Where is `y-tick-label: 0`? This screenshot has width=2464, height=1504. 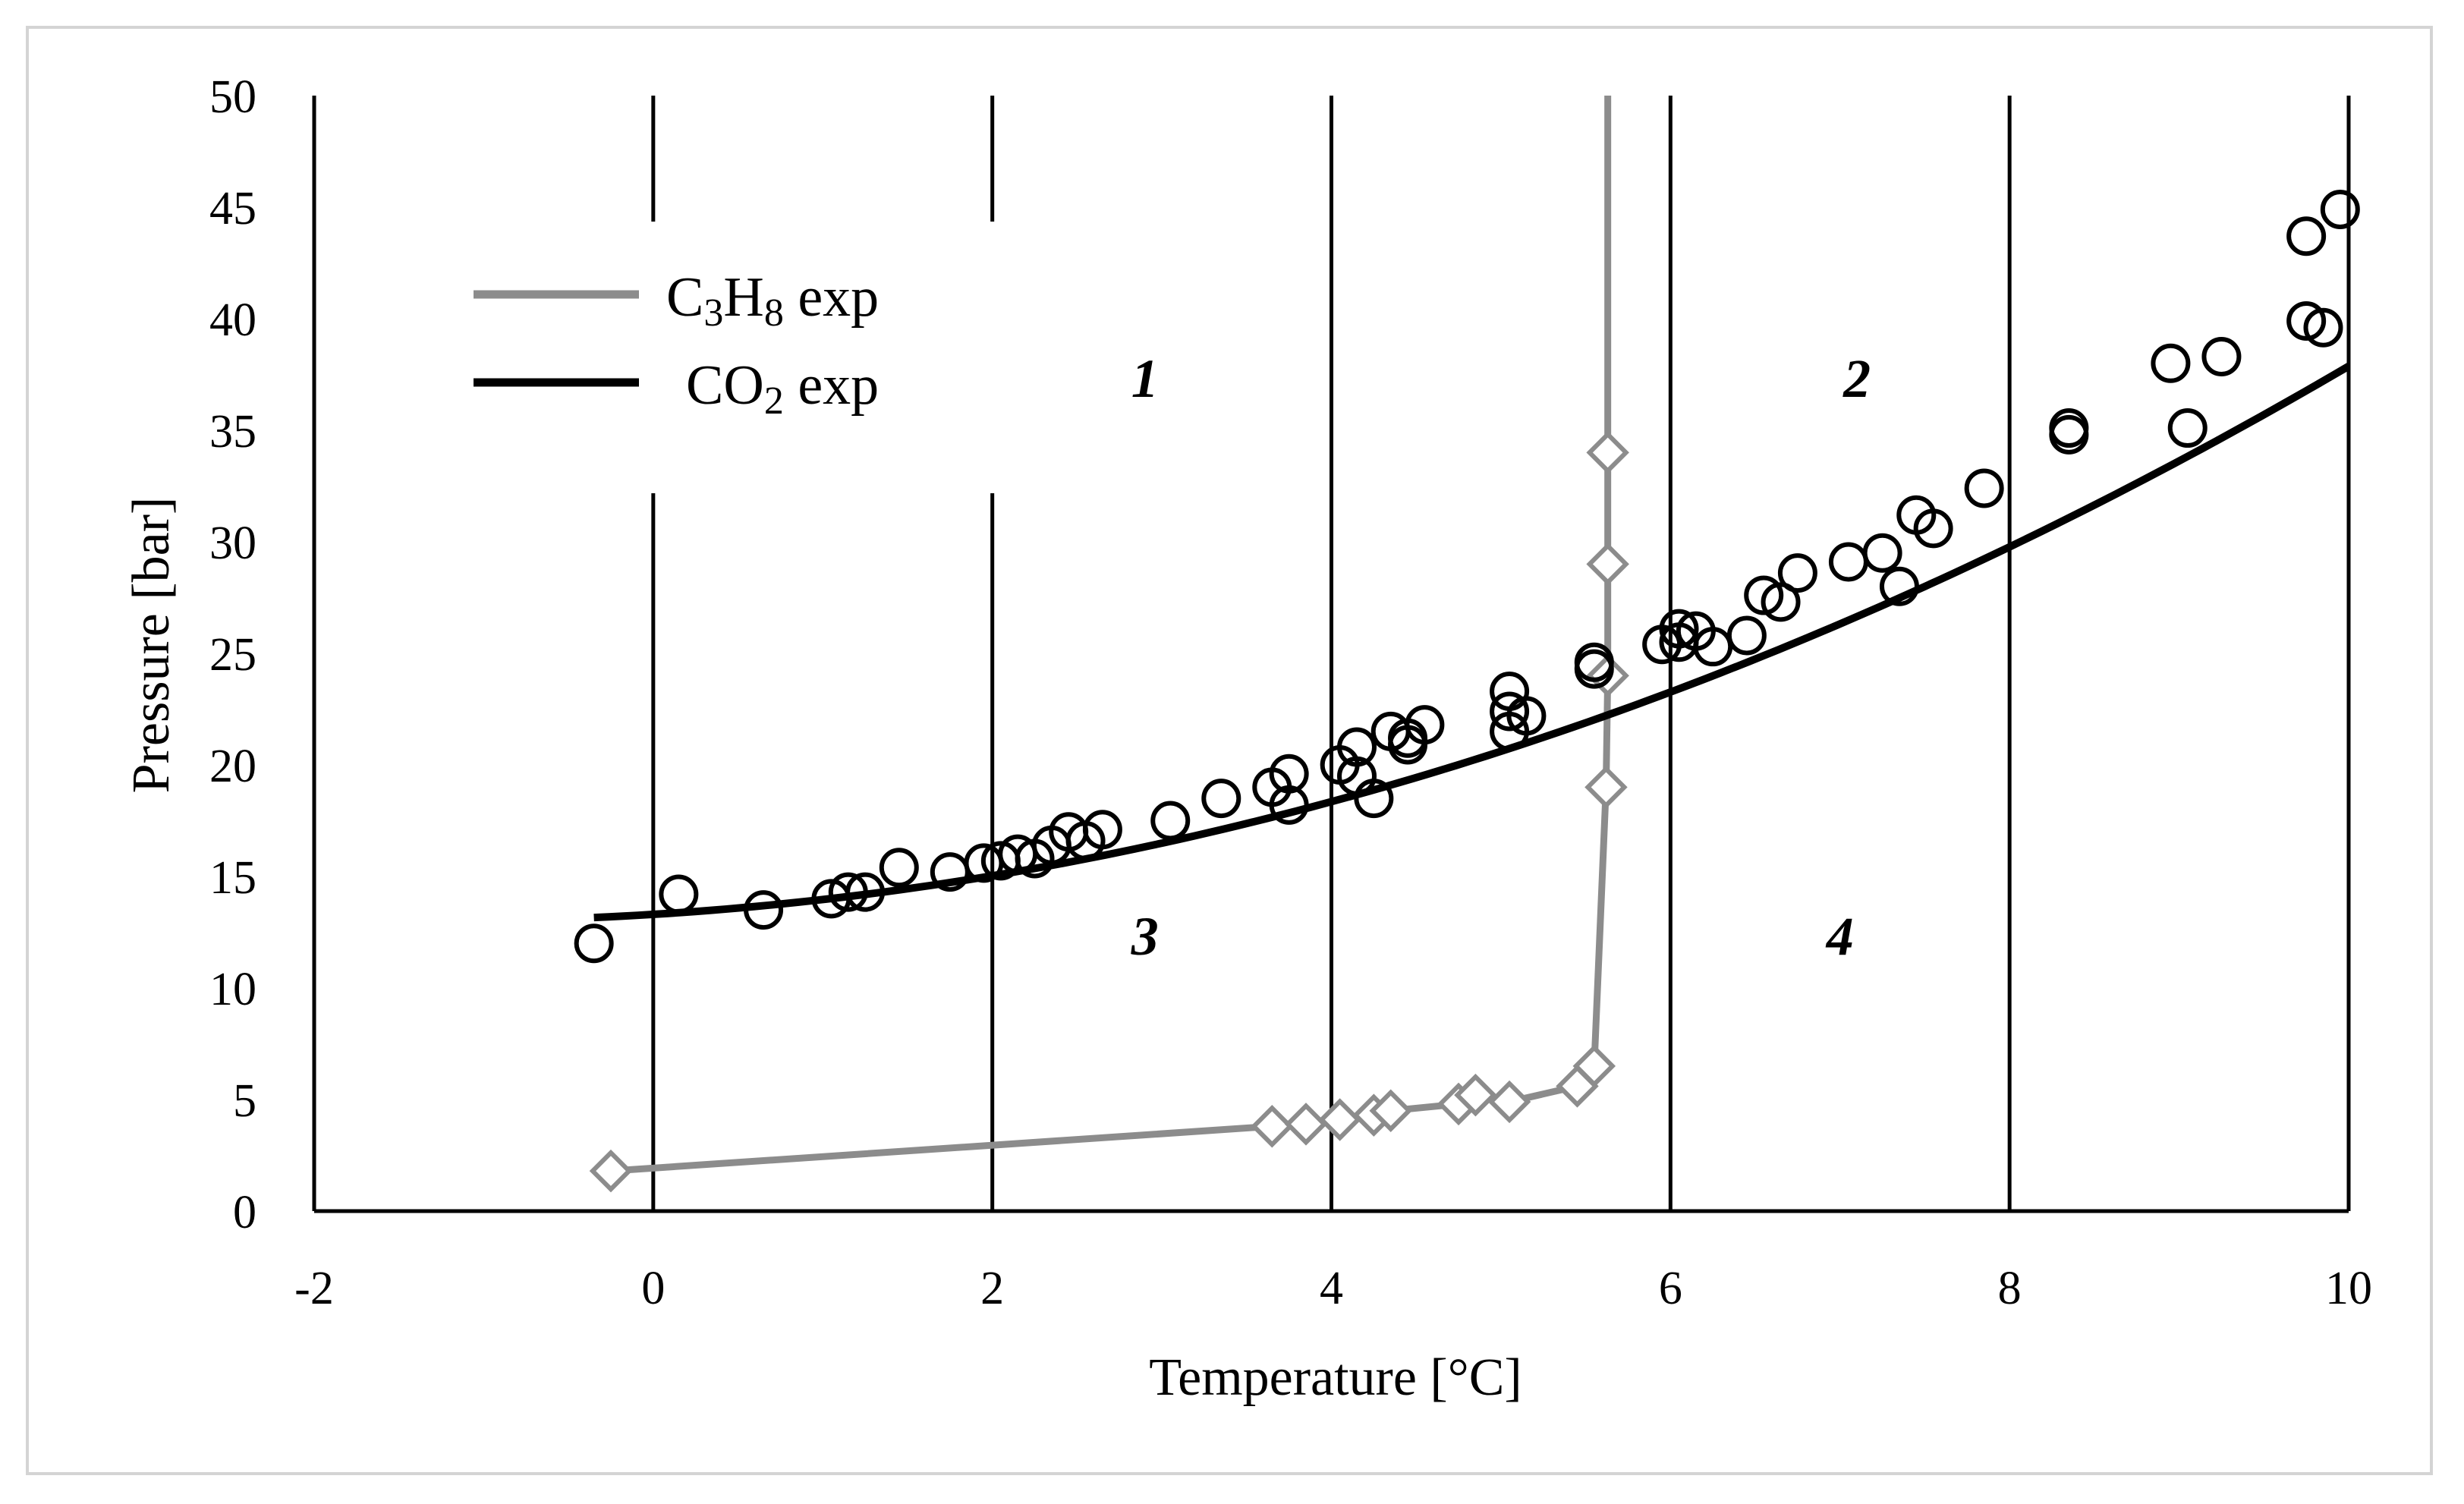 y-tick-label: 0 is located at coordinates (245, 1212).